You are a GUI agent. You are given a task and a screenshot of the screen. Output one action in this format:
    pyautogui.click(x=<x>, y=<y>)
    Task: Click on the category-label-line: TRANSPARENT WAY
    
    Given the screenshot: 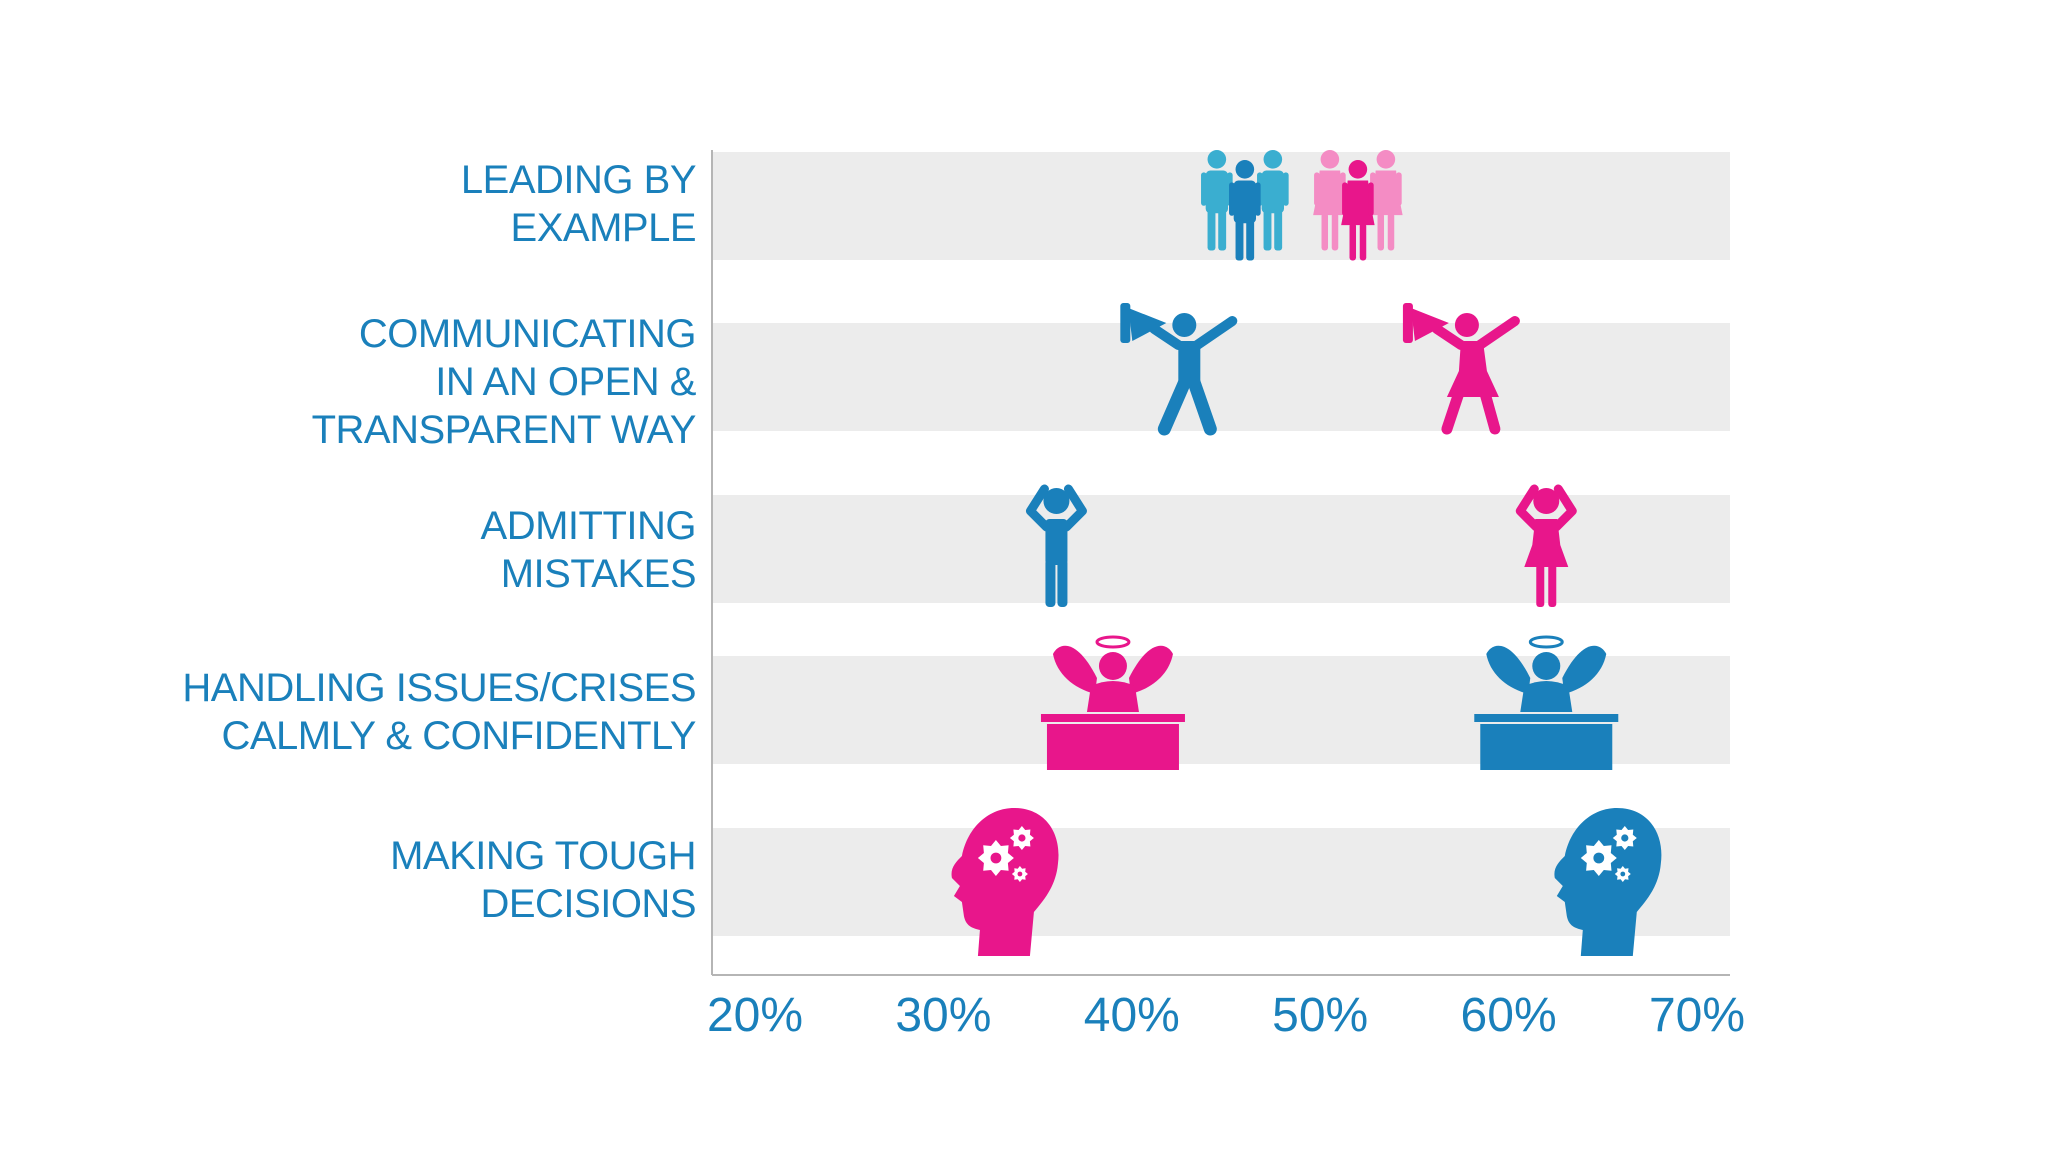 What is the action you would take?
    pyautogui.click(x=504, y=430)
    